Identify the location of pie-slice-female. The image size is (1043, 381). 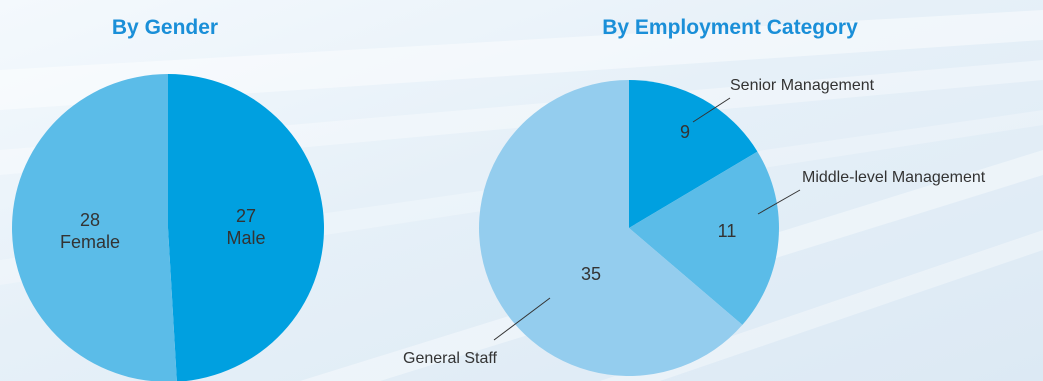
(94, 227).